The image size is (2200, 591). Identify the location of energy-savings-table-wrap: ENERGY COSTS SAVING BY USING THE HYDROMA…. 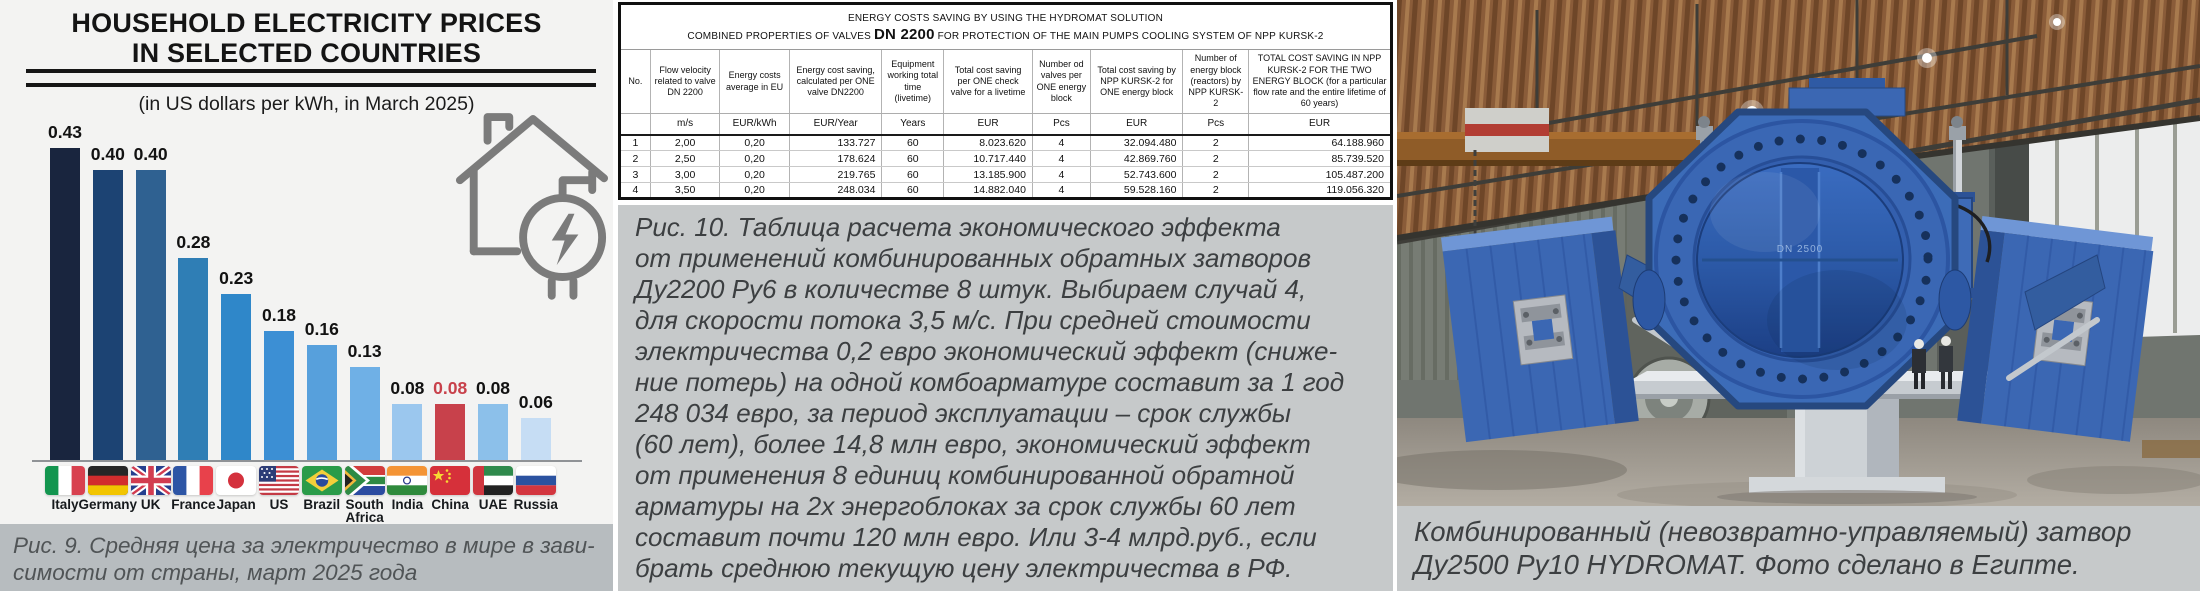
(1005, 101).